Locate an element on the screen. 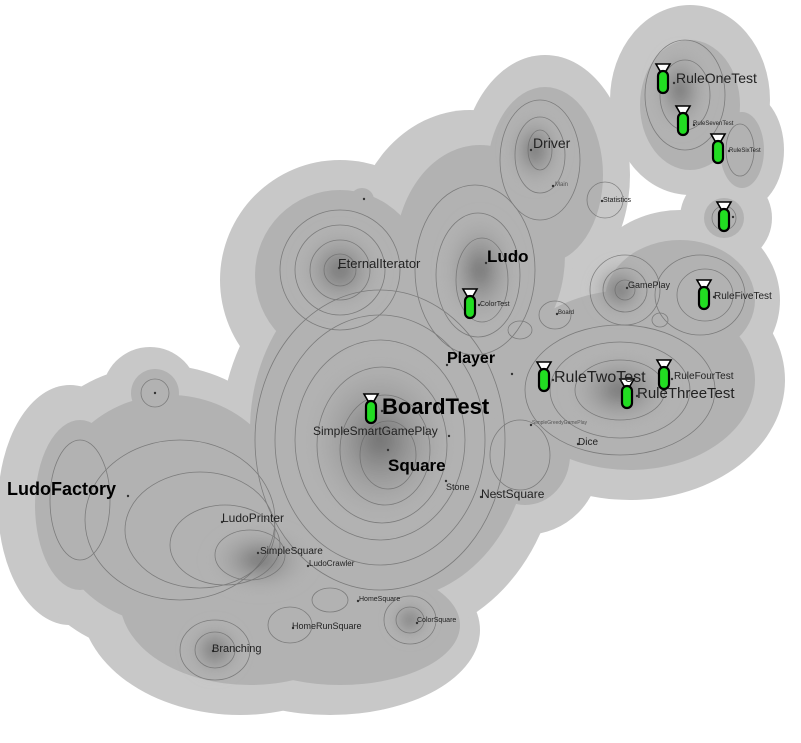 The height and width of the screenshot is (743, 801). node-label-rule-seven-test: RuleSevenTest is located at coordinates (713, 124).